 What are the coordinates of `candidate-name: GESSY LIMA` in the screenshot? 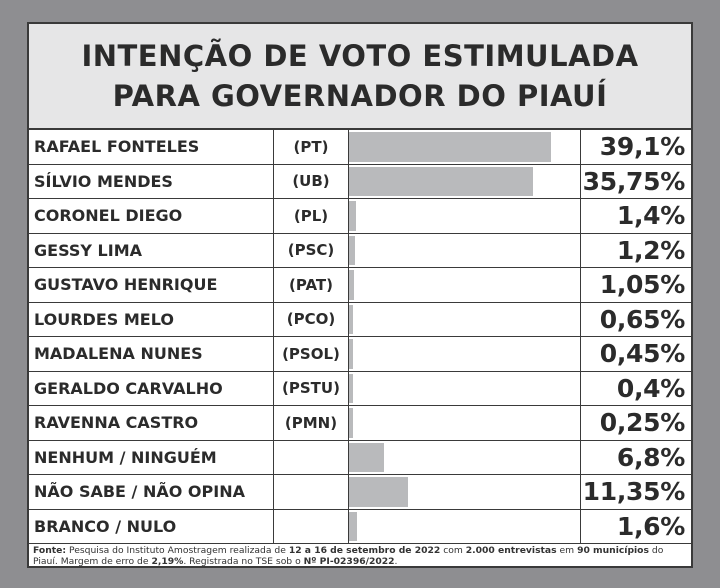 It's located at (151, 250).